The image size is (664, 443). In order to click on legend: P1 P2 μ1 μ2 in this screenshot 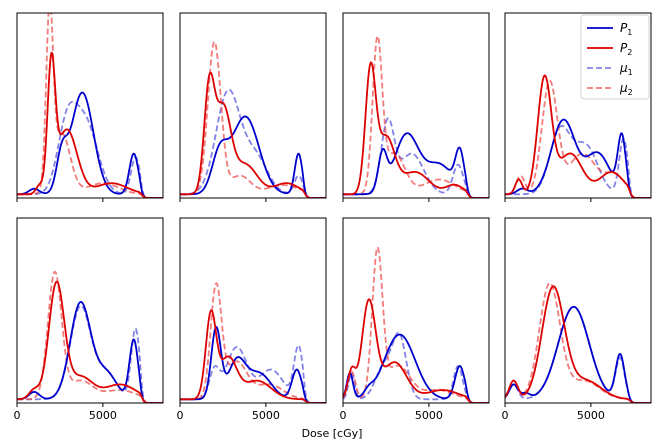, I will do `click(615, 57)`.